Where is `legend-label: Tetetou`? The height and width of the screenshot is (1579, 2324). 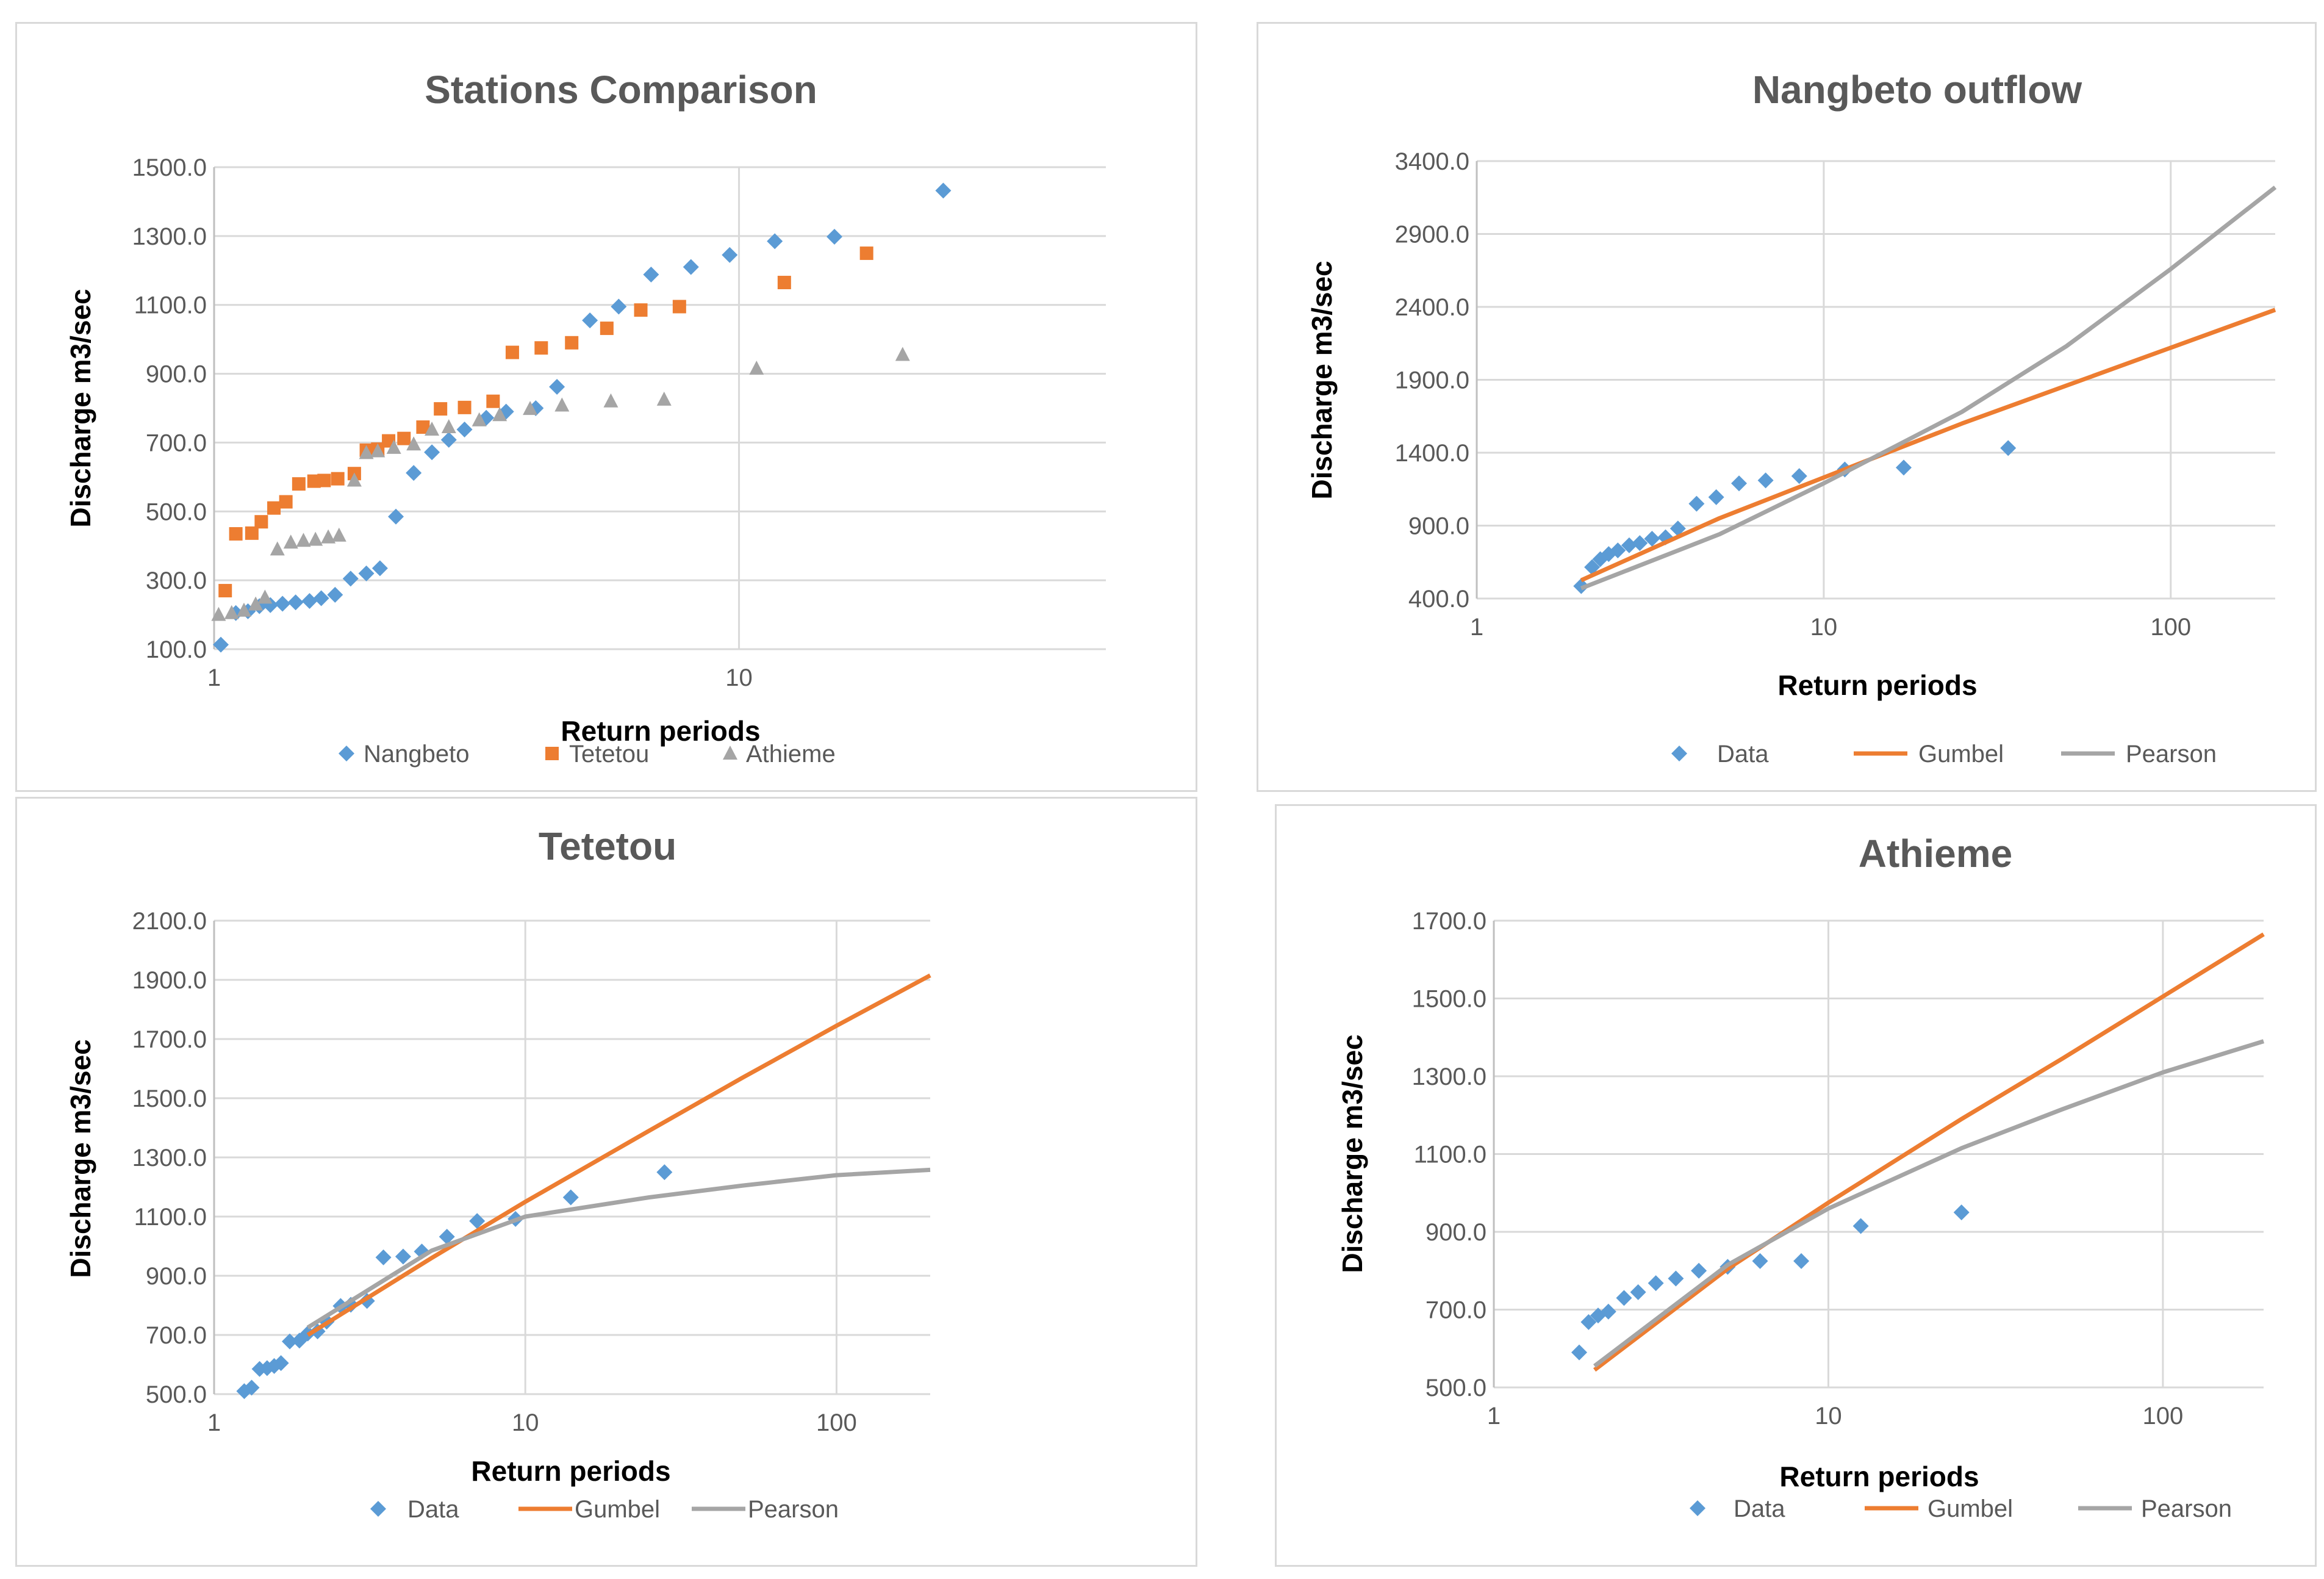
legend-label: Tetetou is located at coordinates (609, 754).